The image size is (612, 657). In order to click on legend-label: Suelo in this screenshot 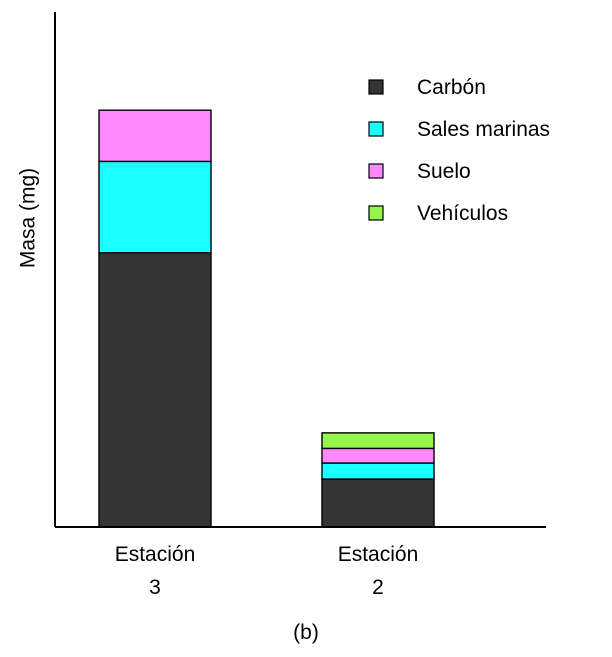, I will do `click(444, 171)`.